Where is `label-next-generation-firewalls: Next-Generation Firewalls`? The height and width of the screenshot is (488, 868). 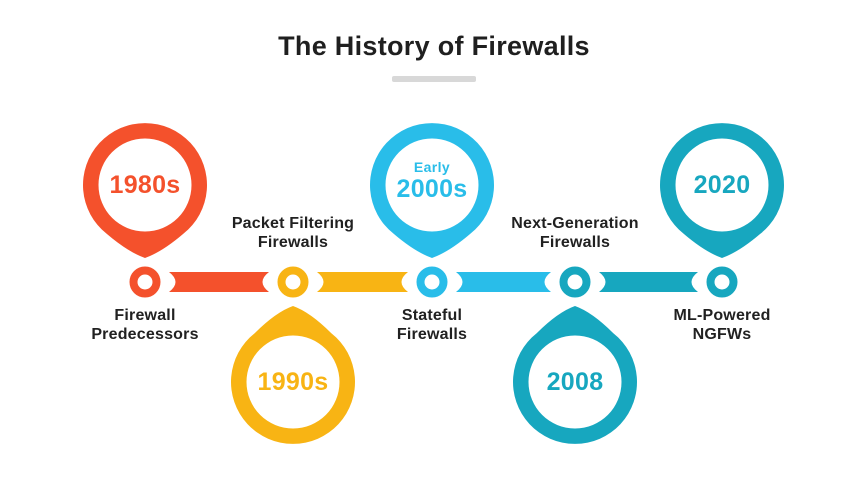 label-next-generation-firewalls: Next-Generation Firewalls is located at coordinates (575, 233).